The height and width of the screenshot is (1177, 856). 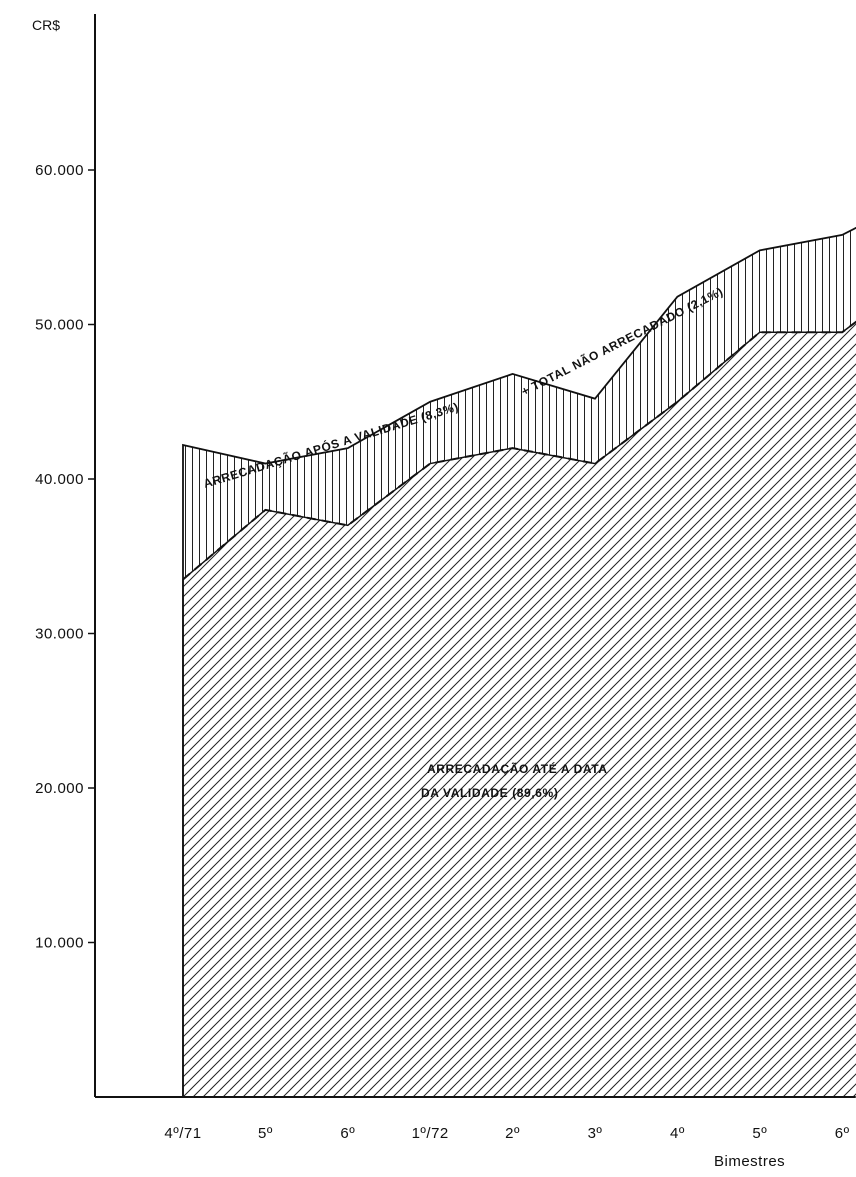 What do you see at coordinates (59, 788) in the screenshot?
I see `y-tick-label: 20.000` at bounding box center [59, 788].